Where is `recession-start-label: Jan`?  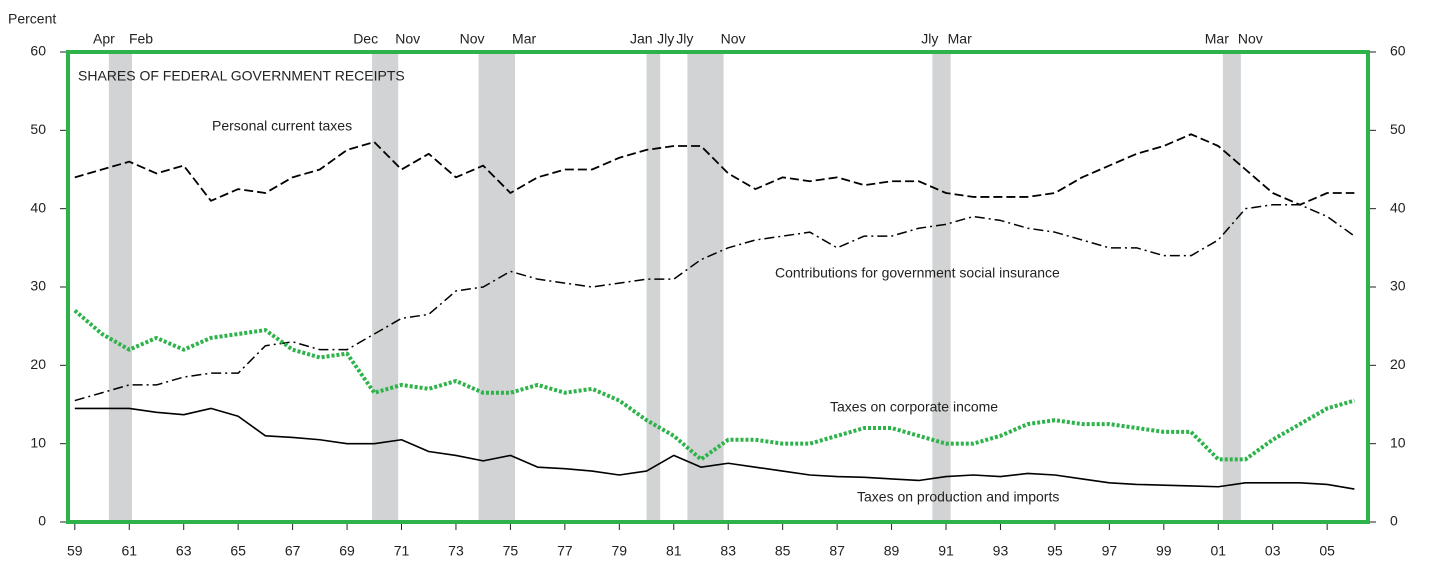
recession-start-label: Jan is located at coordinates (641, 39).